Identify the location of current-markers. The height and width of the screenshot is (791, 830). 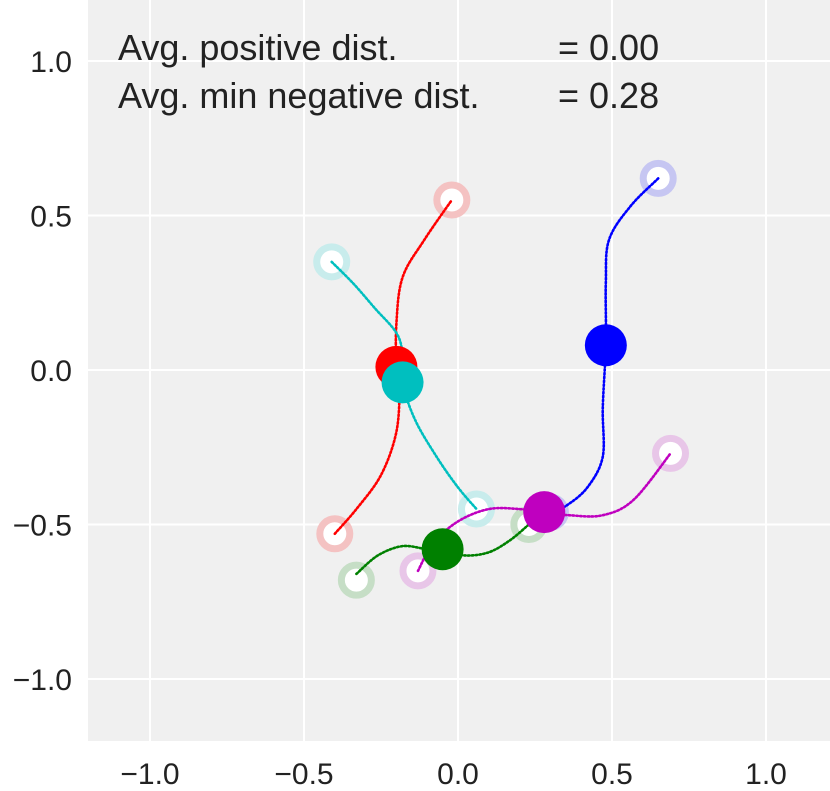
(501, 447).